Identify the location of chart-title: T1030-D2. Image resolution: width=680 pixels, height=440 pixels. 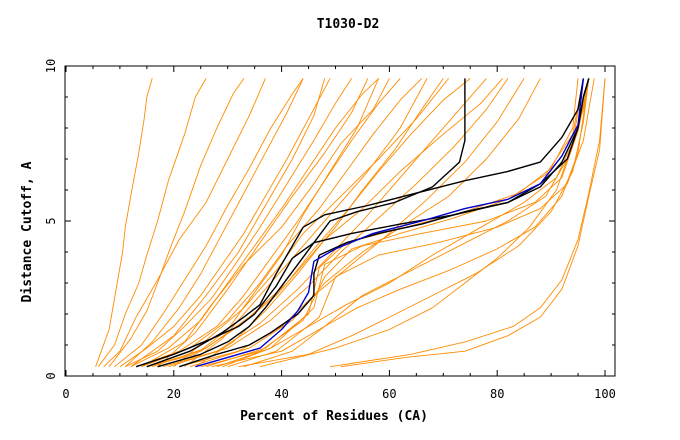
(348, 24).